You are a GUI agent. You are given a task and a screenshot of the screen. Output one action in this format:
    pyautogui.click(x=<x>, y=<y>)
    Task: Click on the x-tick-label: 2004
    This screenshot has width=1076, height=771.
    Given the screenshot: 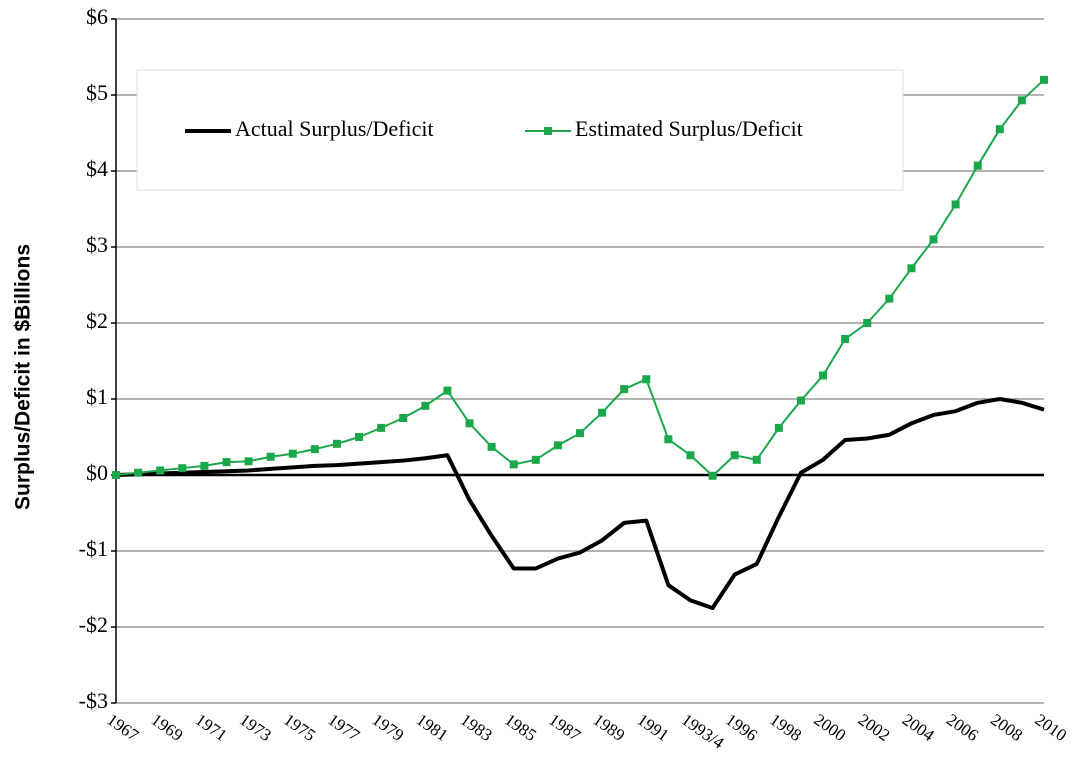 What is the action you would take?
    pyautogui.click(x=918, y=727)
    